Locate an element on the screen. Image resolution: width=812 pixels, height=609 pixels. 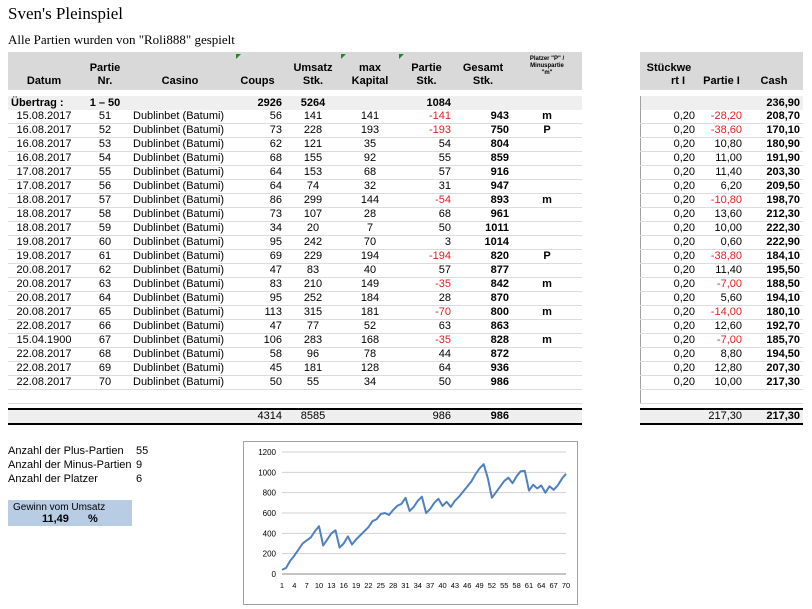
cell-gesamt: 1014 is located at coordinates (483, 243).